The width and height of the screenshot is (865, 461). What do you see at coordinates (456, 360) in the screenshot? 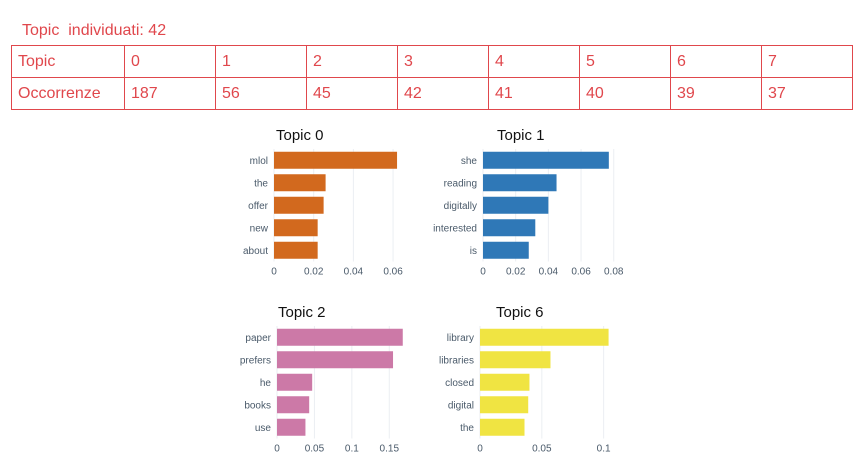
I see `category-label: libraries` at bounding box center [456, 360].